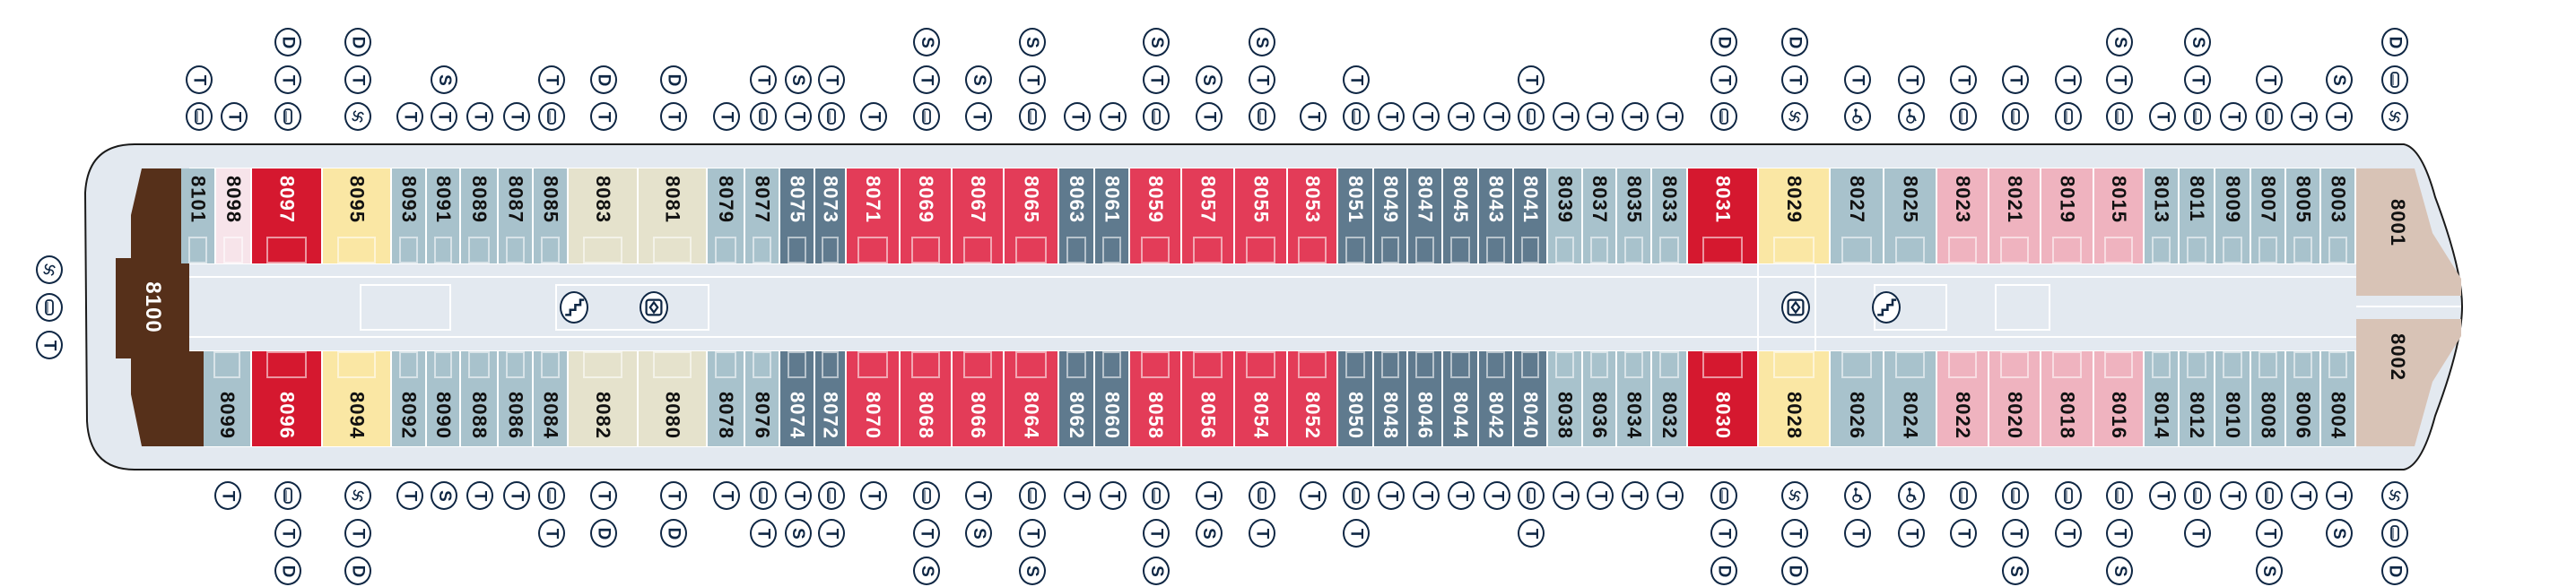  What do you see at coordinates (2233, 215) in the screenshot?
I see `cabin-8009: 8009` at bounding box center [2233, 215].